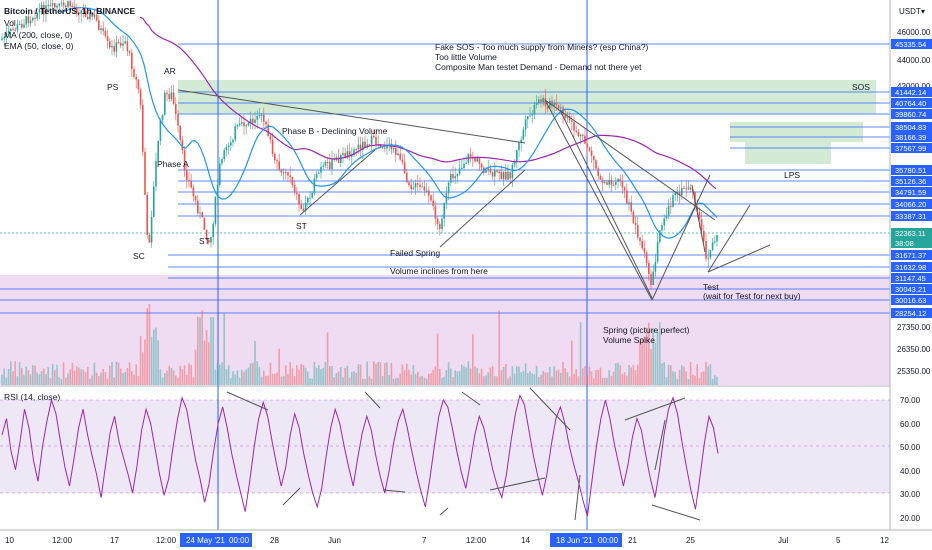 This screenshot has width=932, height=550. What do you see at coordinates (466, 57) in the screenshot?
I see `annotation-fake-sos-2: Too little Volume` at bounding box center [466, 57].